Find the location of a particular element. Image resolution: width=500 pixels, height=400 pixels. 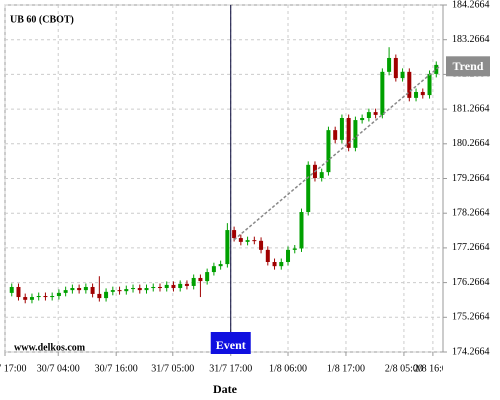

x-tick-label: 1/8 06:00 is located at coordinates (288, 368).